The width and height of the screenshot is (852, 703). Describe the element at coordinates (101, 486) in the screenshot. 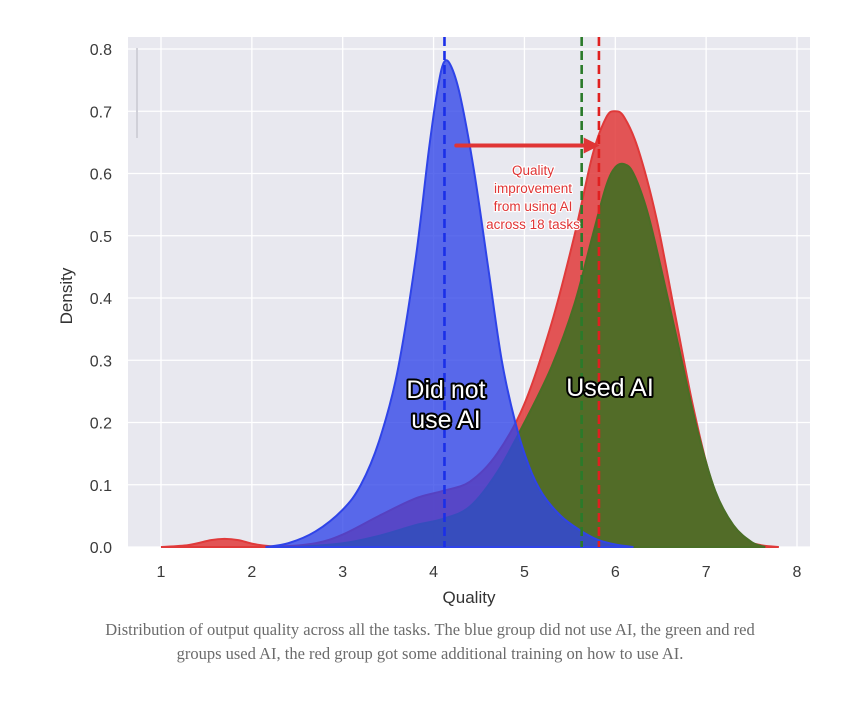

I see `y-tick-label: 0.1` at that location.